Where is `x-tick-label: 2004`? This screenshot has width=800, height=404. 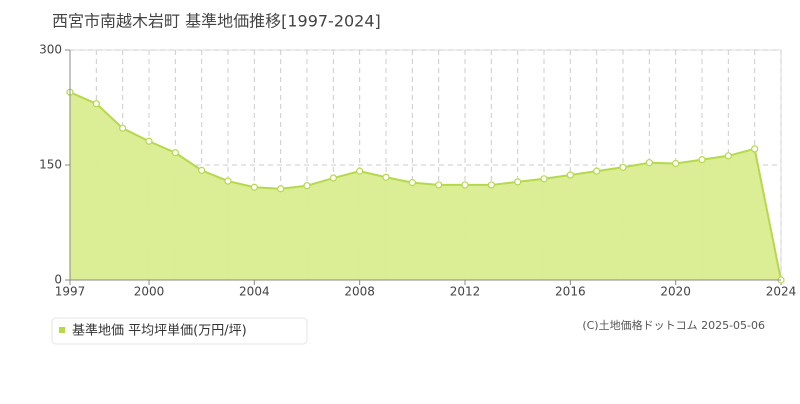 x-tick-label: 2004 is located at coordinates (254, 292).